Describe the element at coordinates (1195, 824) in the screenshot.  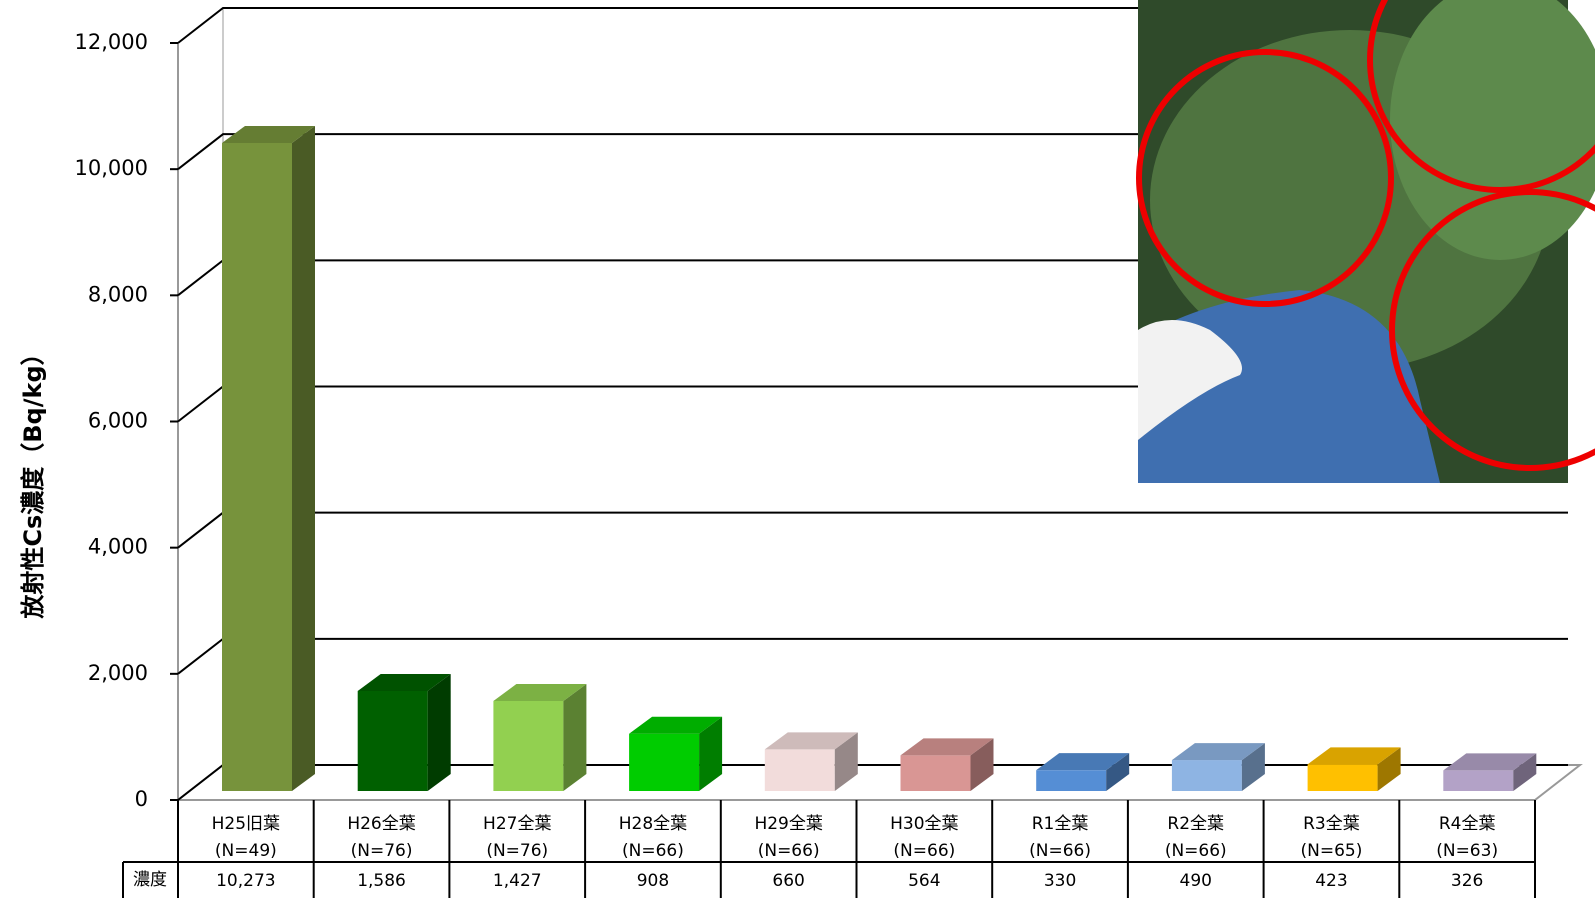
I see `x-tick-label: R2全葉` at that location.